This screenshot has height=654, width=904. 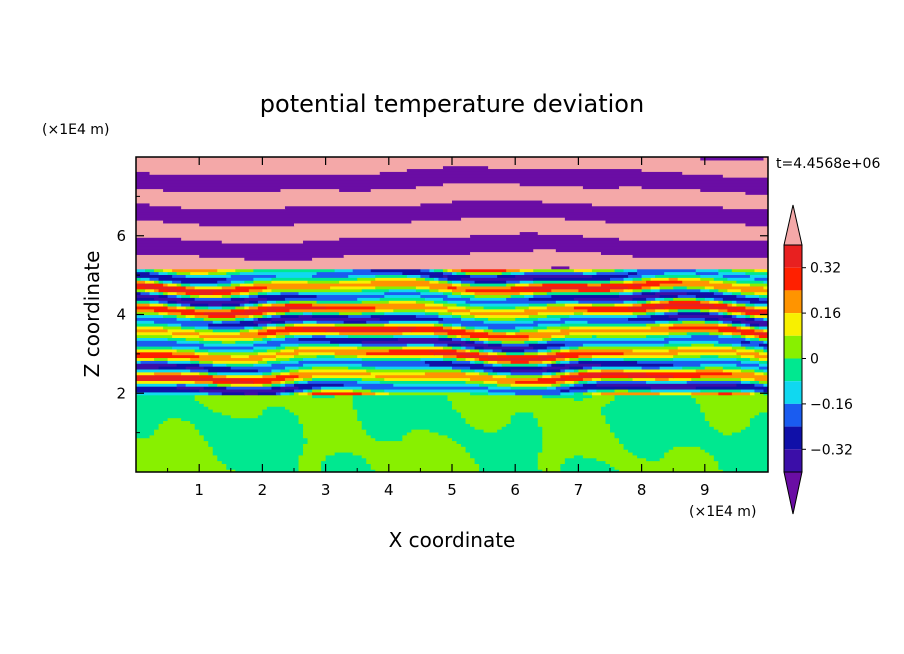 What do you see at coordinates (121, 236) in the screenshot?
I see `y-tick-label: 6` at bounding box center [121, 236].